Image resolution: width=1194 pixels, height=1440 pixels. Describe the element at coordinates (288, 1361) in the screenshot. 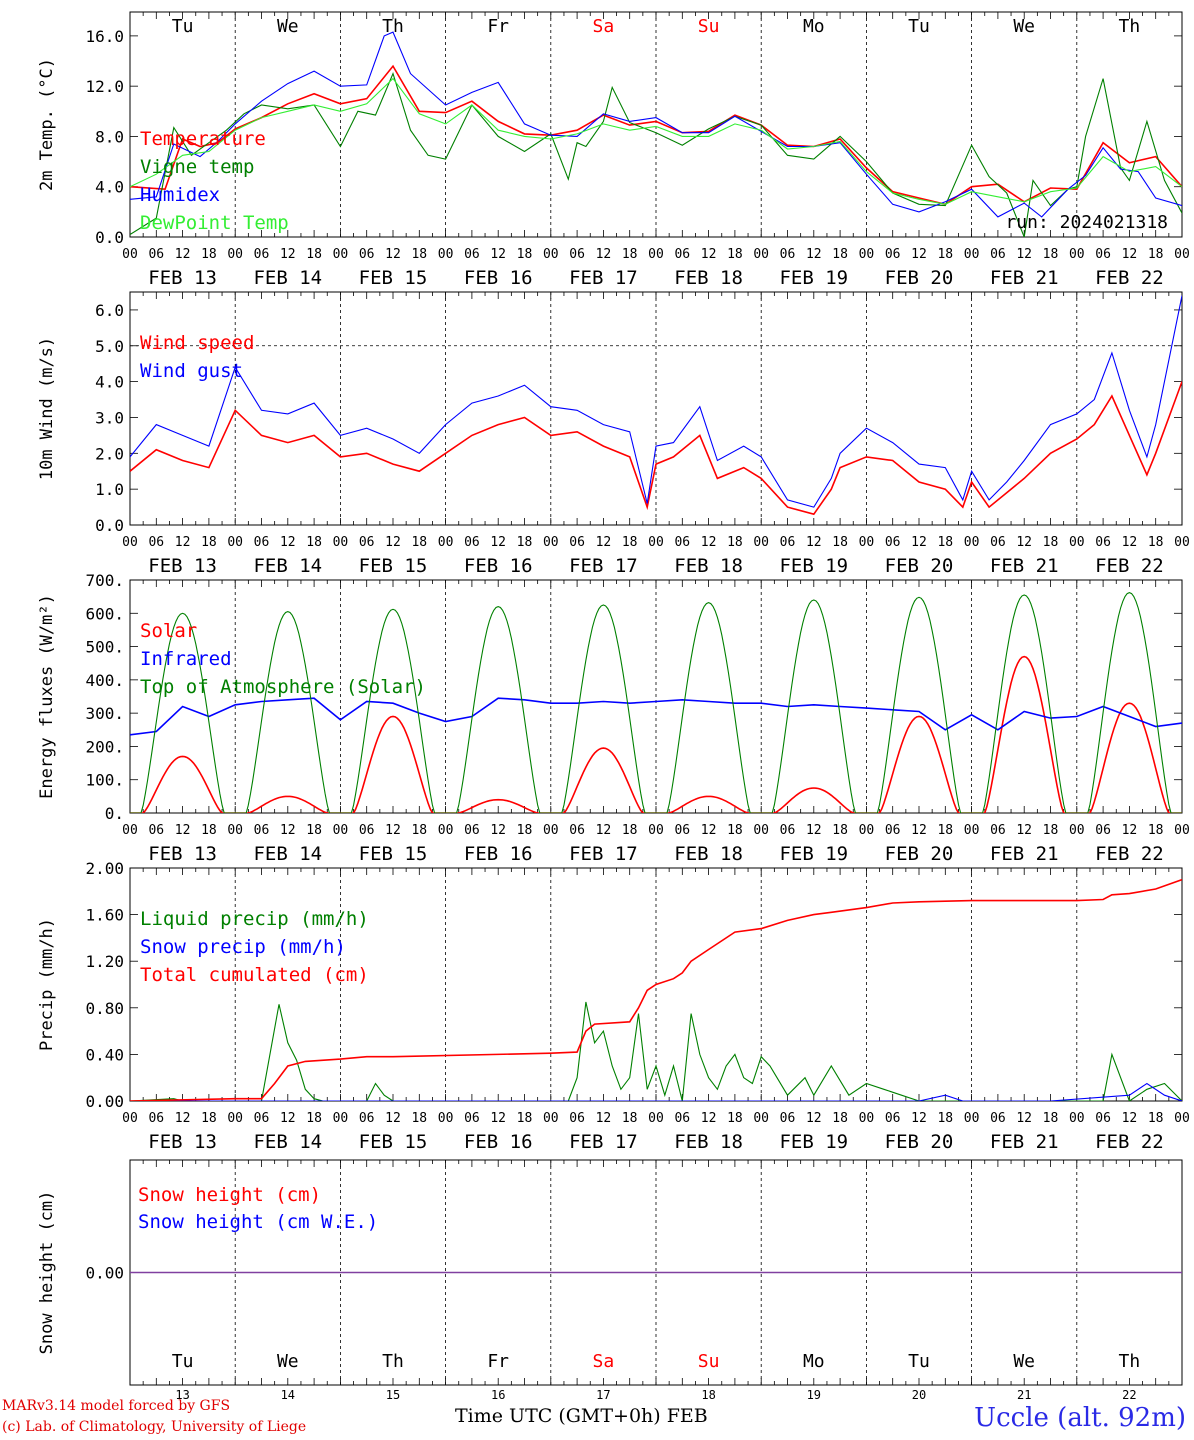

I see `weekday-label: We` at that location.